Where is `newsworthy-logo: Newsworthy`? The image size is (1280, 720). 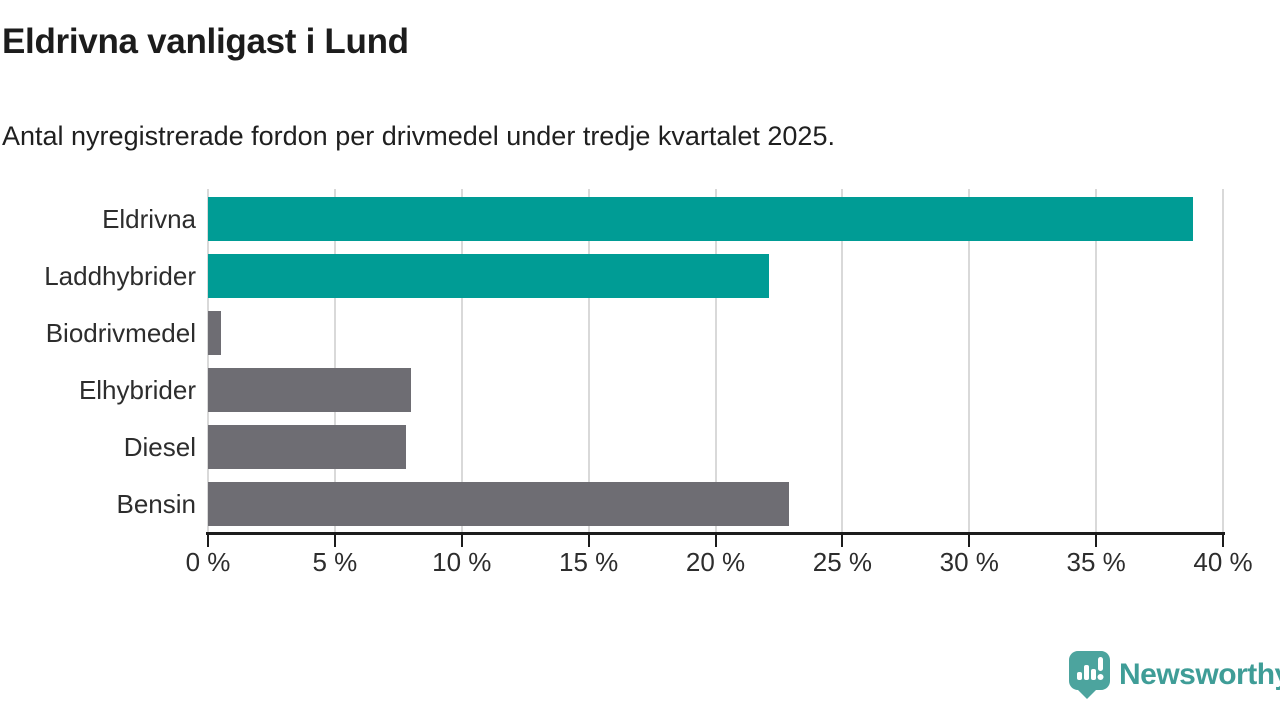
newsworthy-logo: Newsworthy is located at coordinates (1174, 675).